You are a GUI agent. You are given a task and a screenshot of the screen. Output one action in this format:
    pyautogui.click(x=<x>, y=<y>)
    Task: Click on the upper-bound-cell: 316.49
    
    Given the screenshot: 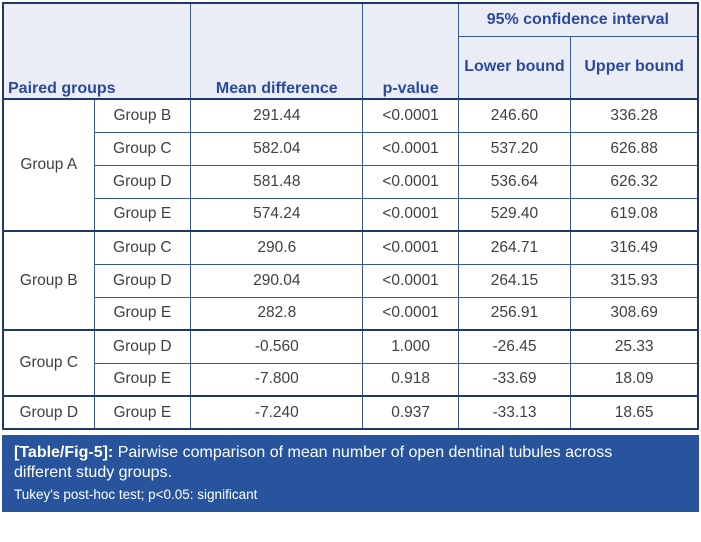 What is the action you would take?
    pyautogui.click(x=634, y=247)
    